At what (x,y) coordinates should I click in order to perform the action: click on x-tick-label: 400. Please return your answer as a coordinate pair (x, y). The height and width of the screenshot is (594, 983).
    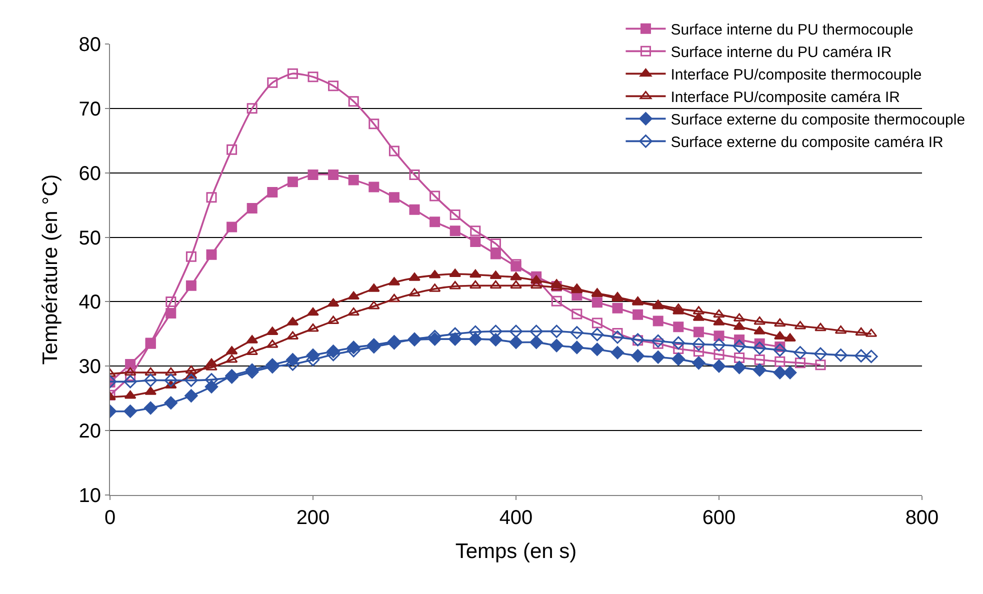
    Looking at the image, I should click on (516, 518).